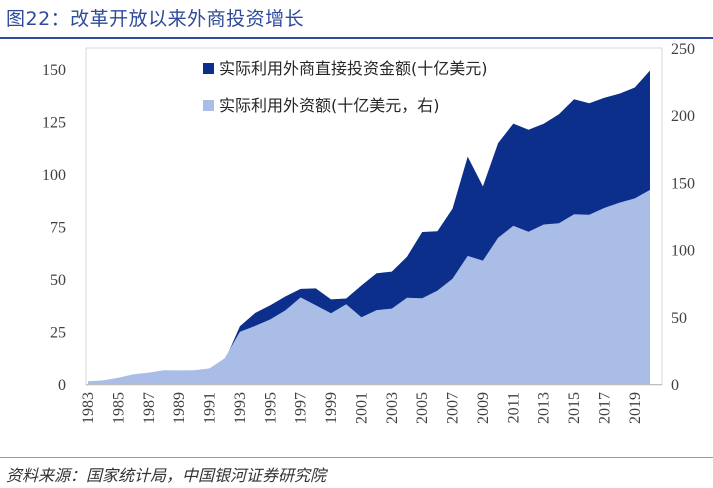 This screenshot has width=713, height=488. I want to click on x-tick-label: 2005, so click(422, 408).